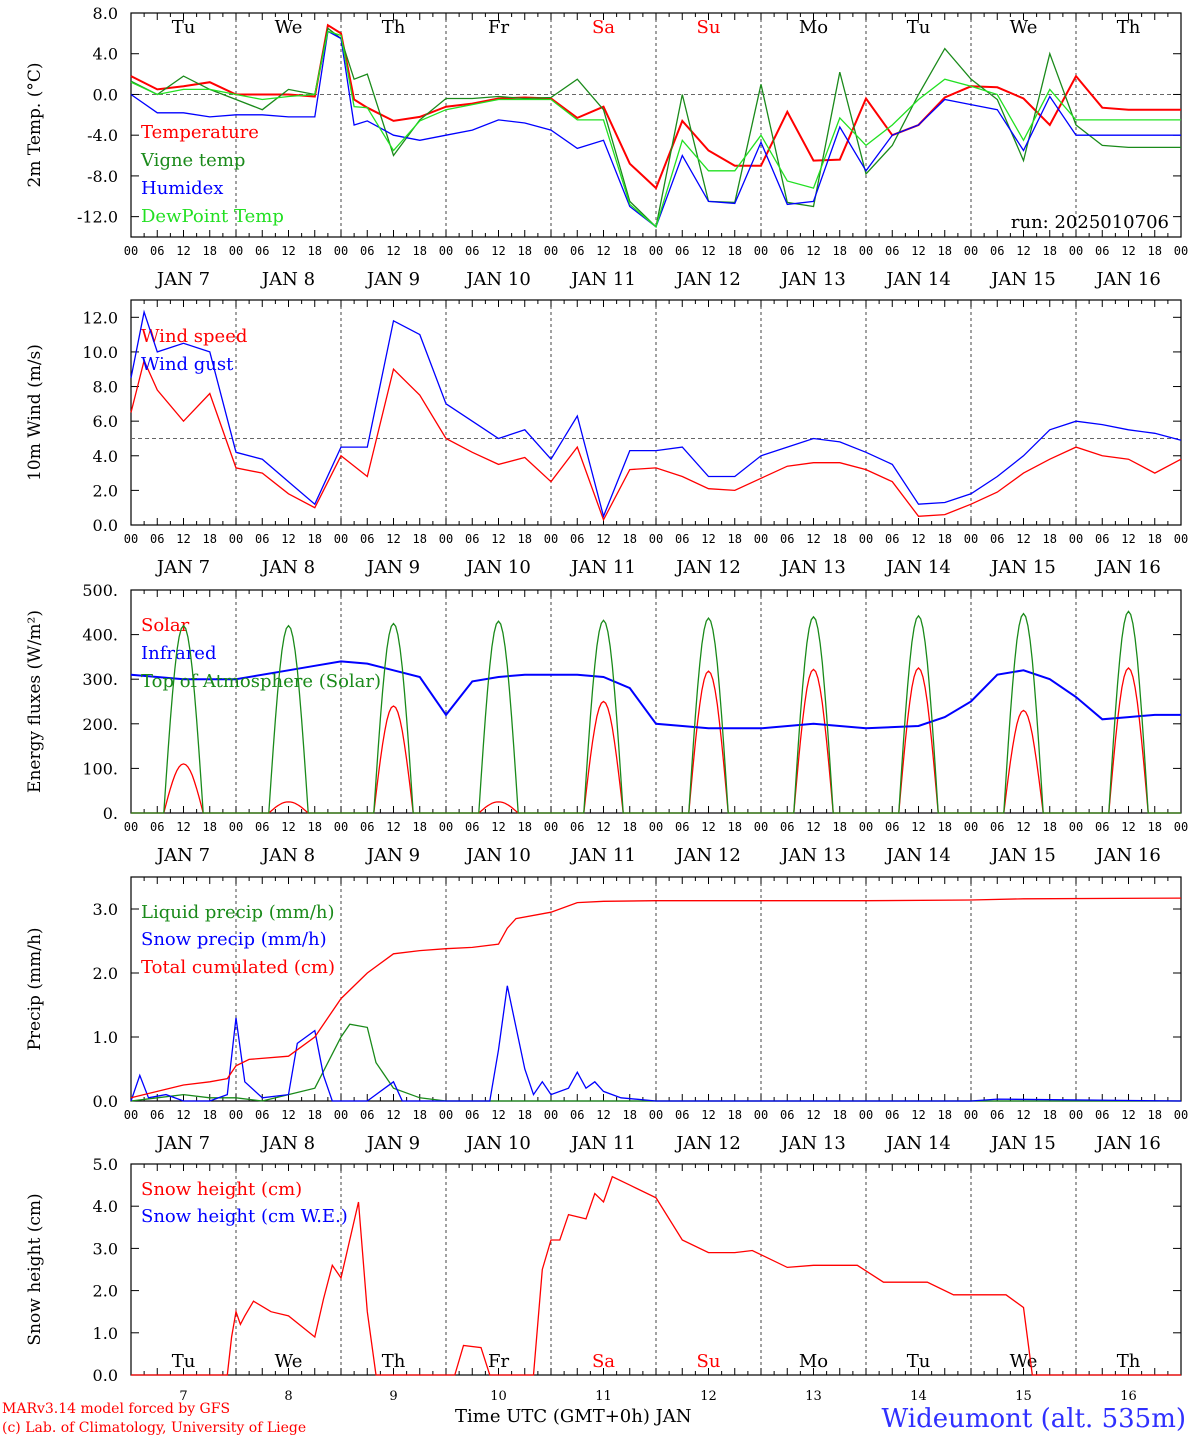 The image size is (1194, 1440). What do you see at coordinates (105, 421) in the screenshot?
I see `y-tick-label: 6.0` at bounding box center [105, 421].